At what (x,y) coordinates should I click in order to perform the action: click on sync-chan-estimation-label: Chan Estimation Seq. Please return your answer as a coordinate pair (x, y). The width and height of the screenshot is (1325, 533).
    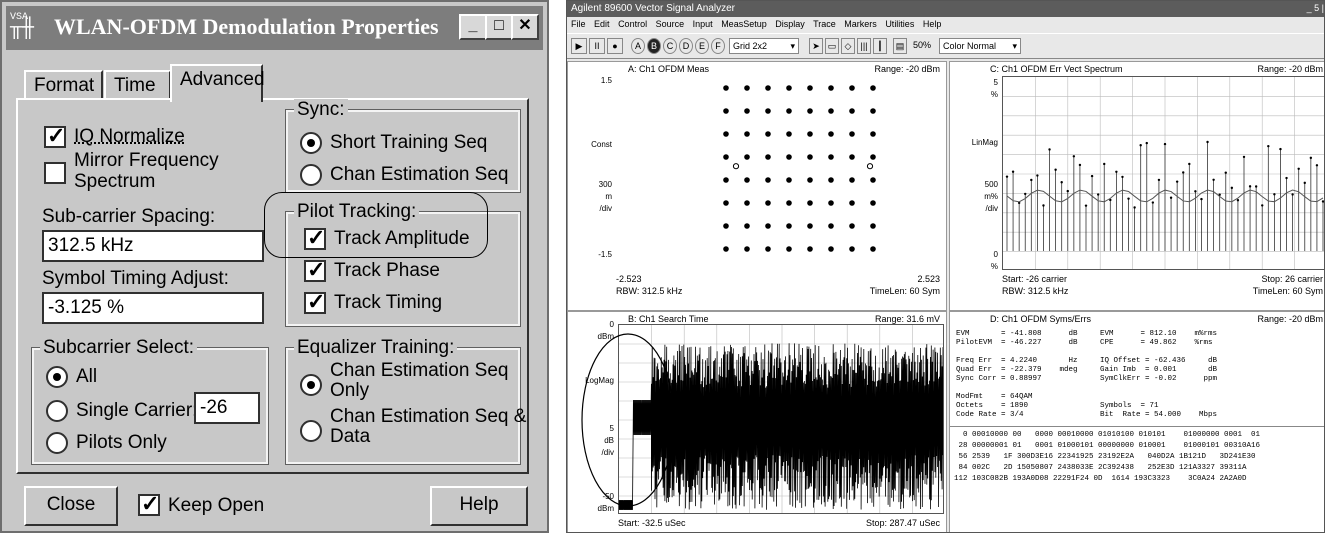
    Looking at the image, I should click on (419, 174).